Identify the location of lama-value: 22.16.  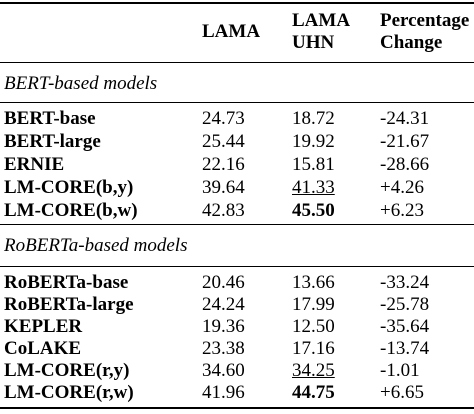
(223, 164).